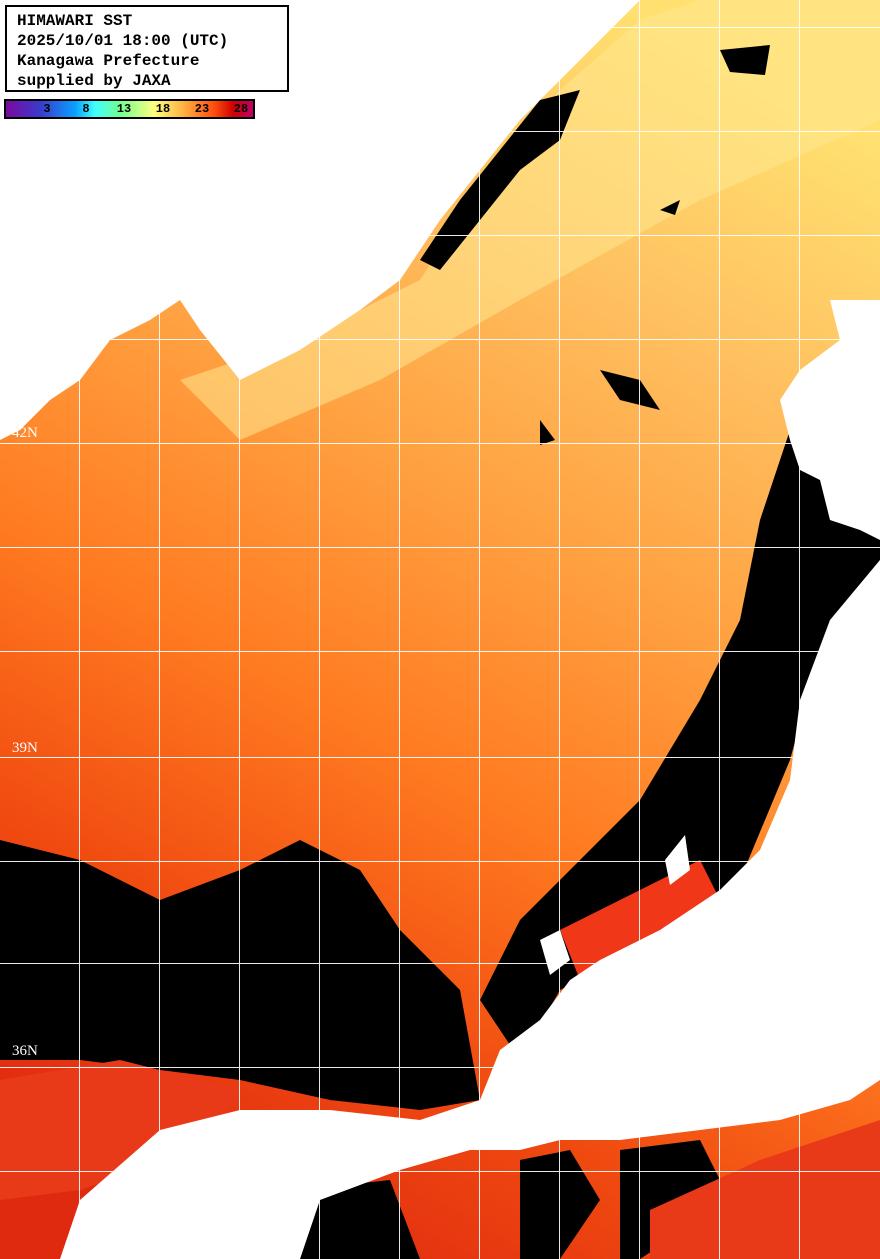  Describe the element at coordinates (163, 109) in the screenshot. I see `colorbar-tick: 18` at that location.